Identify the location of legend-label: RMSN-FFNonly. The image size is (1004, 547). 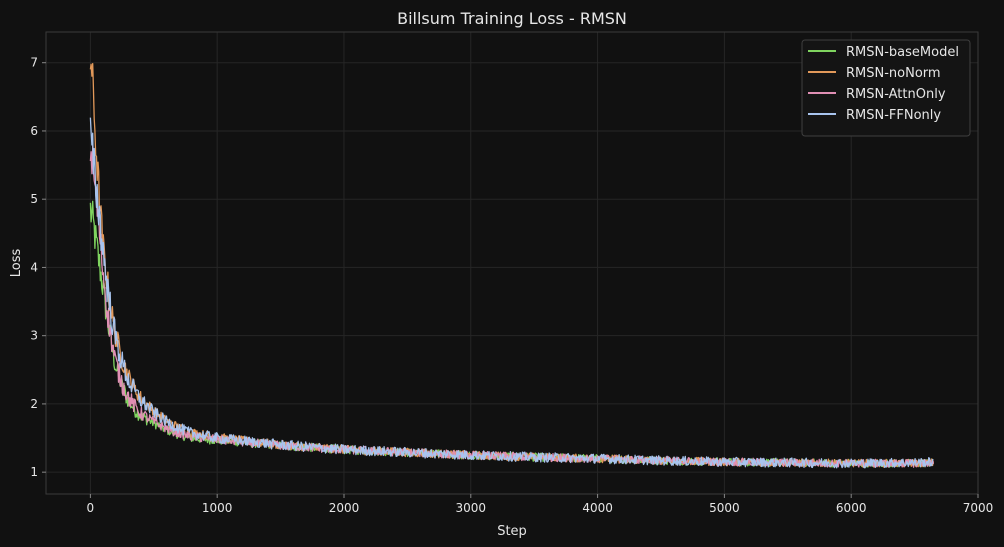
(893, 115).